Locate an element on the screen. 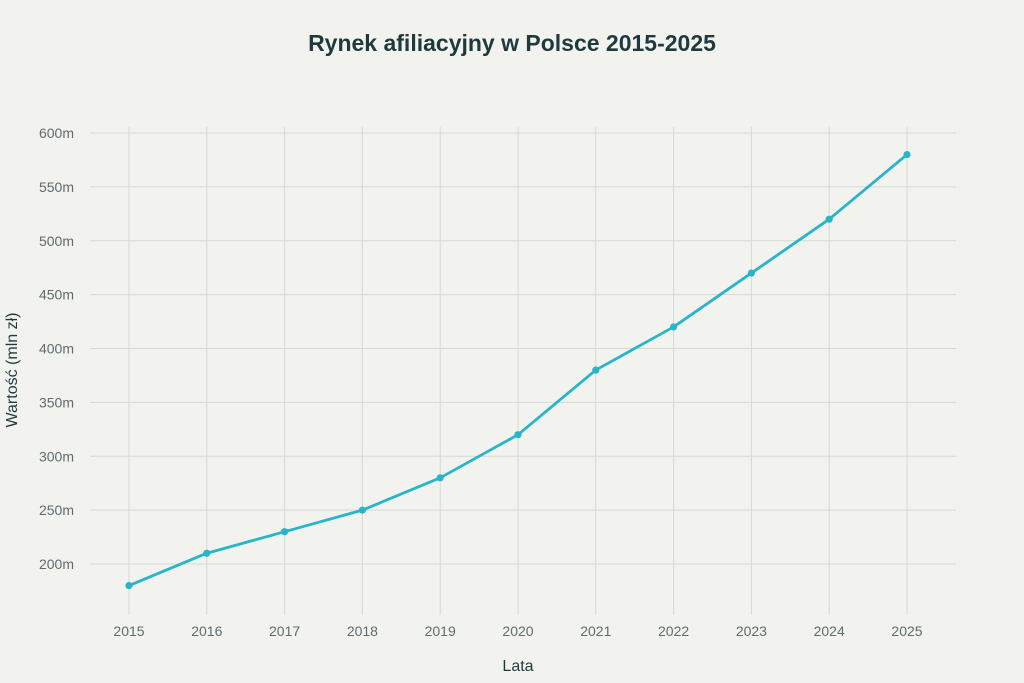 Image resolution: width=1024 pixels, height=683 pixels. x-tick-label: 2019 is located at coordinates (440, 631).